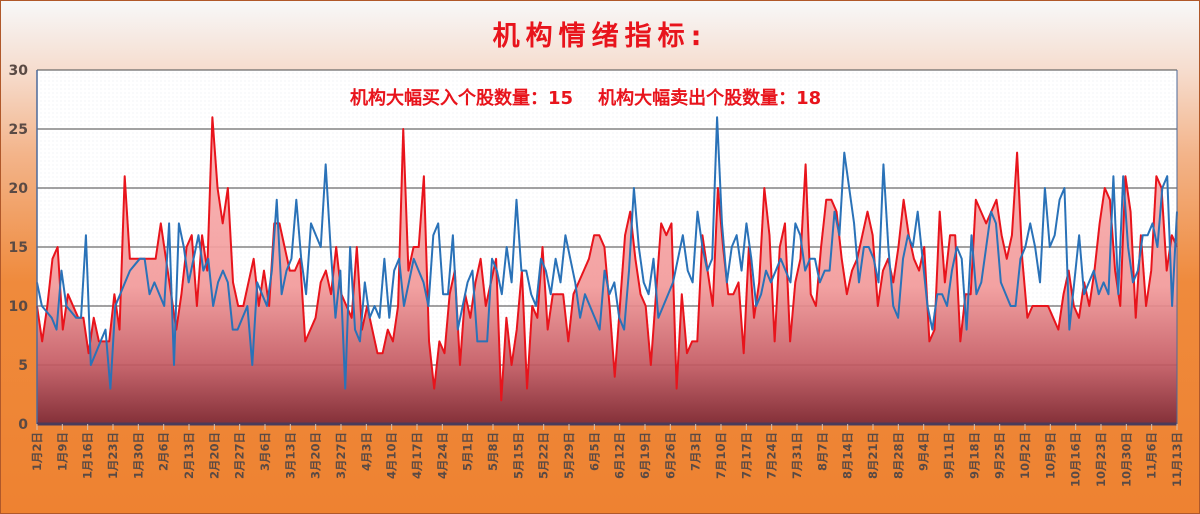  I want to click on x-tick-label: 6月12日, so click(620, 455).